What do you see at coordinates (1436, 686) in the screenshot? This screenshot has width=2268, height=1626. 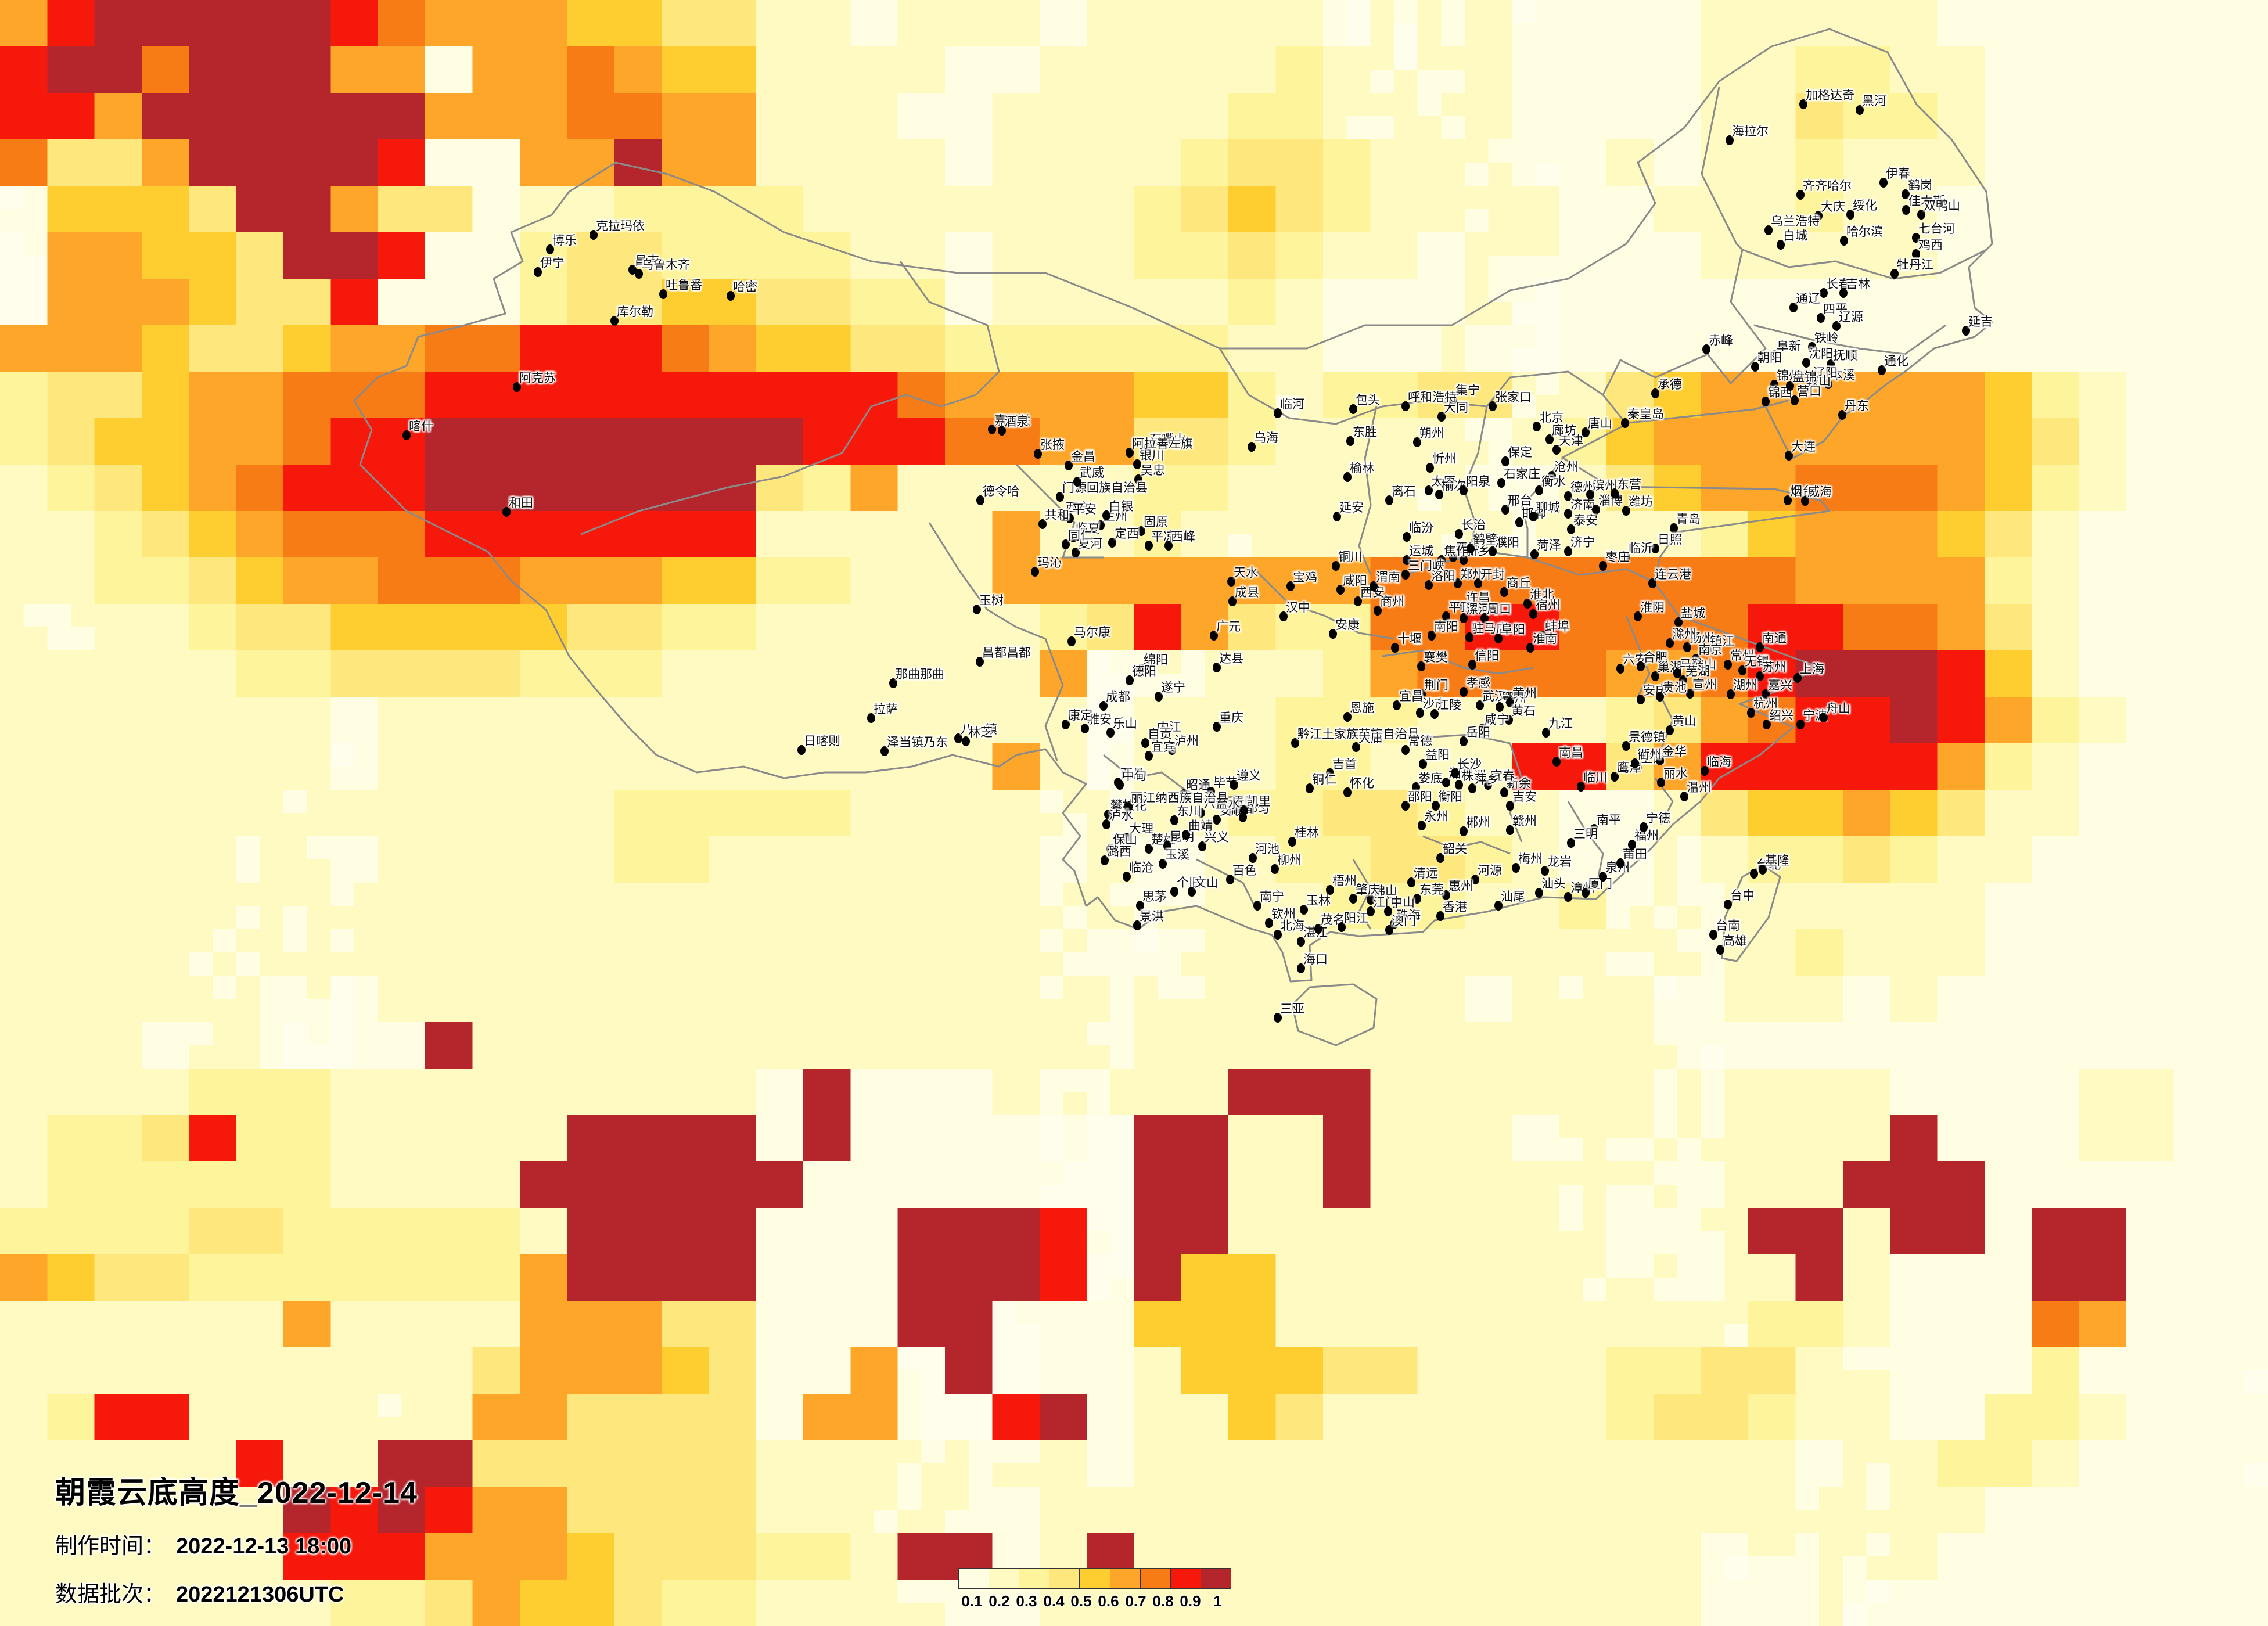 I see `city-label: 荆门` at bounding box center [1436, 686].